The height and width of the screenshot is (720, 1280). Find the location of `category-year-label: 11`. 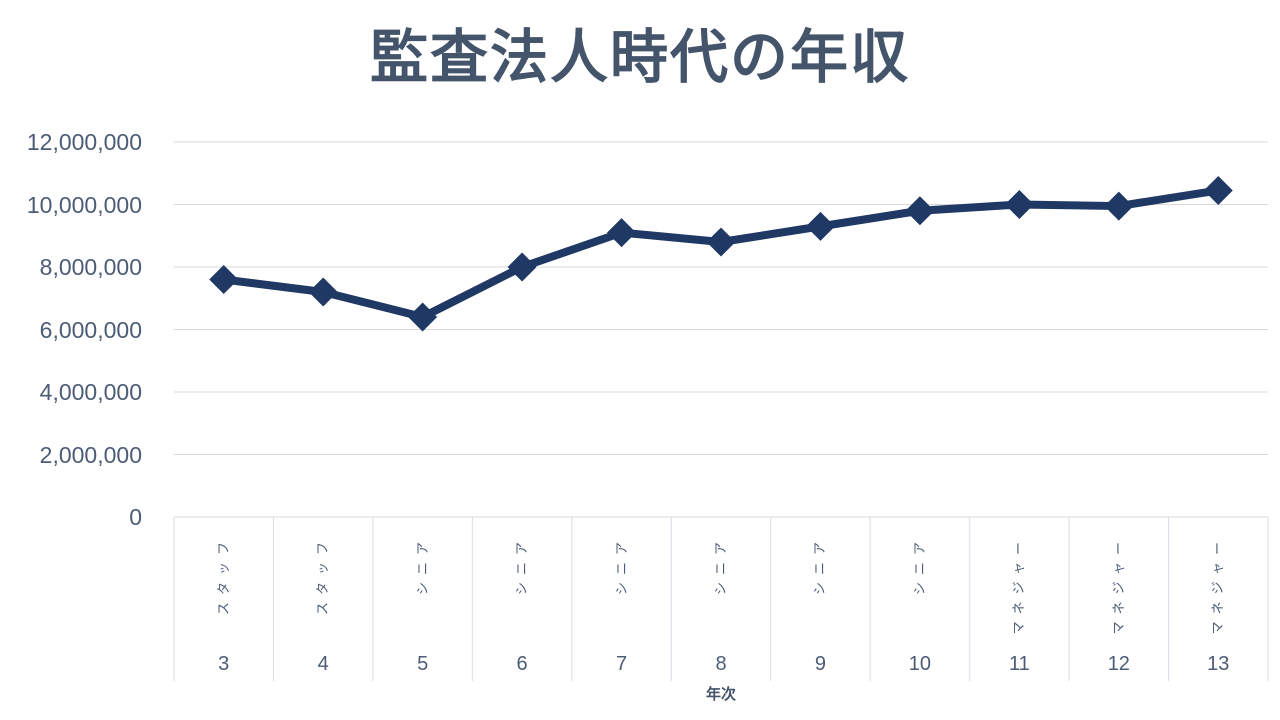

category-year-label: 11 is located at coordinates (1019, 664).